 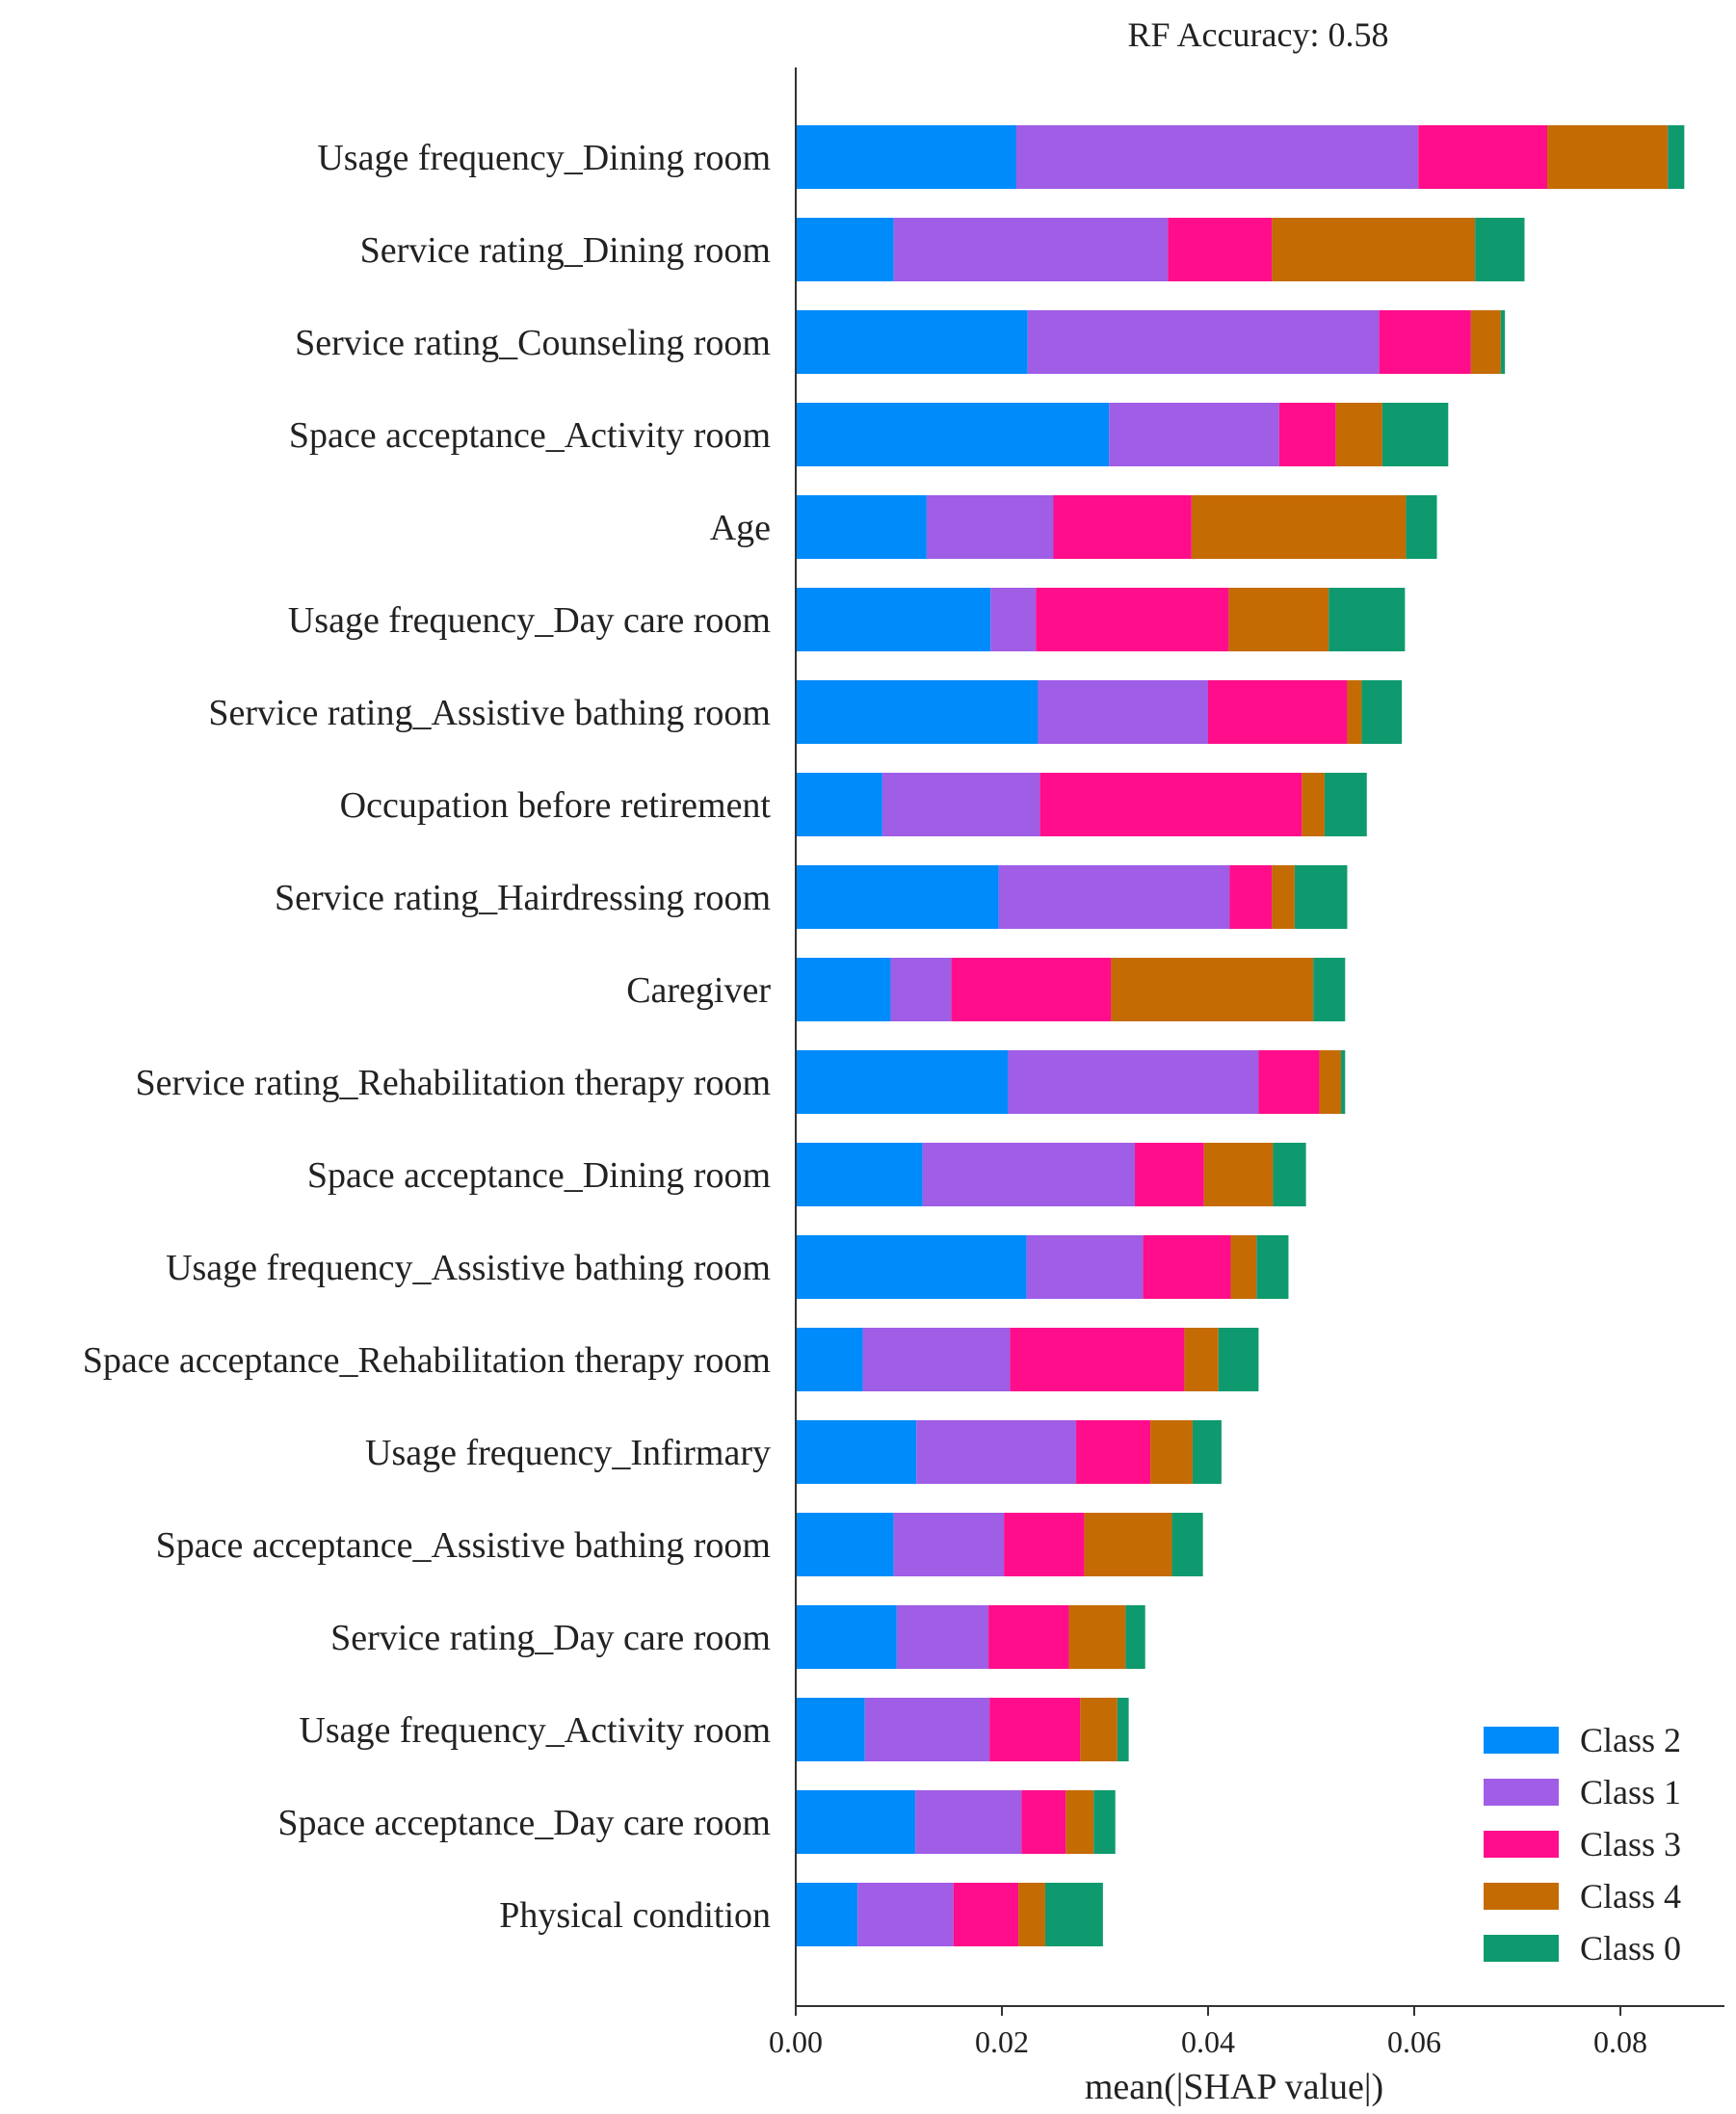 What do you see at coordinates (796, 2041) in the screenshot?
I see `x-tick-label: 0.00` at bounding box center [796, 2041].